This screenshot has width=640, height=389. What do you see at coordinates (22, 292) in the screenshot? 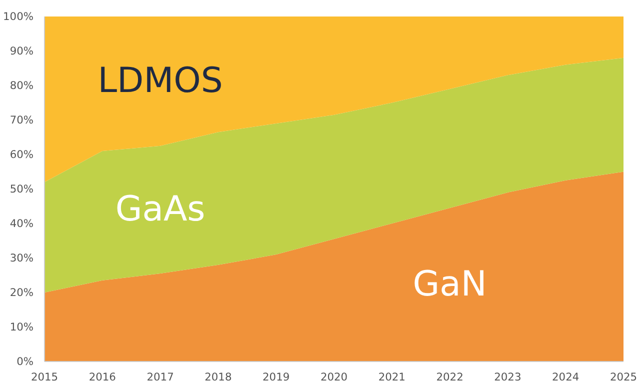
I see `y-tick-label: 20%` at bounding box center [22, 292].